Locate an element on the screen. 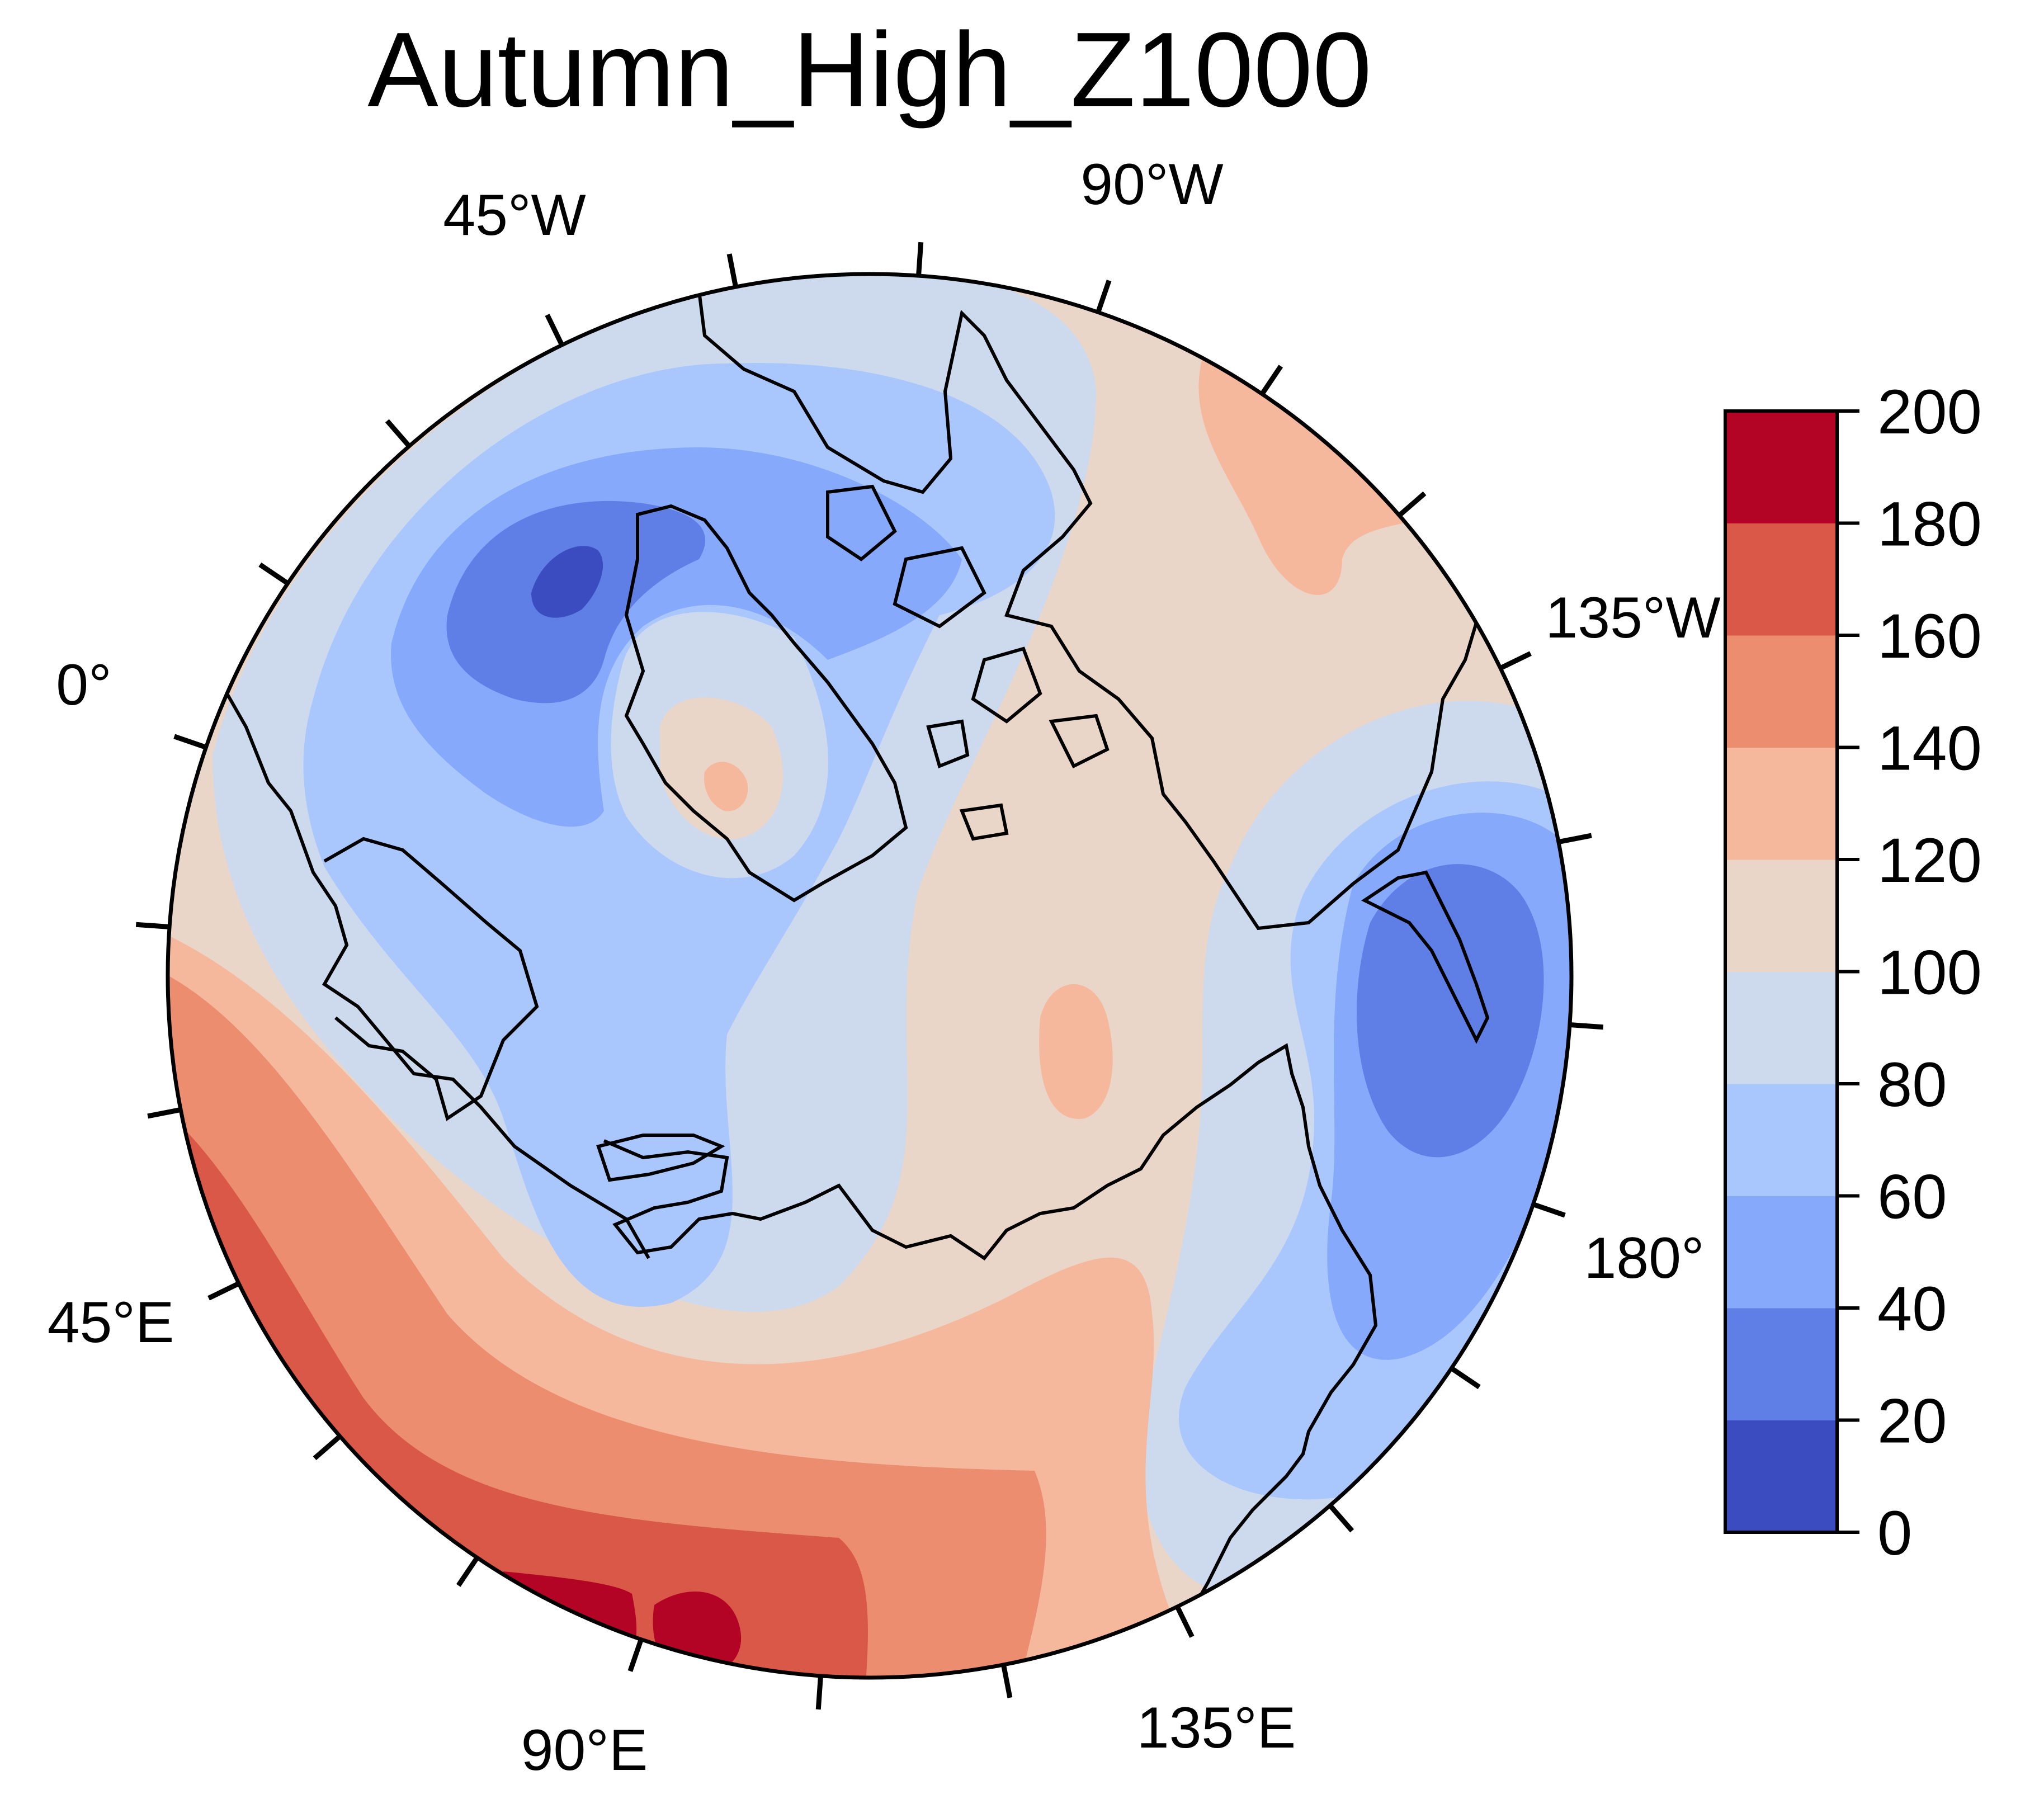  greenland-coast is located at coordinates (766, 703).